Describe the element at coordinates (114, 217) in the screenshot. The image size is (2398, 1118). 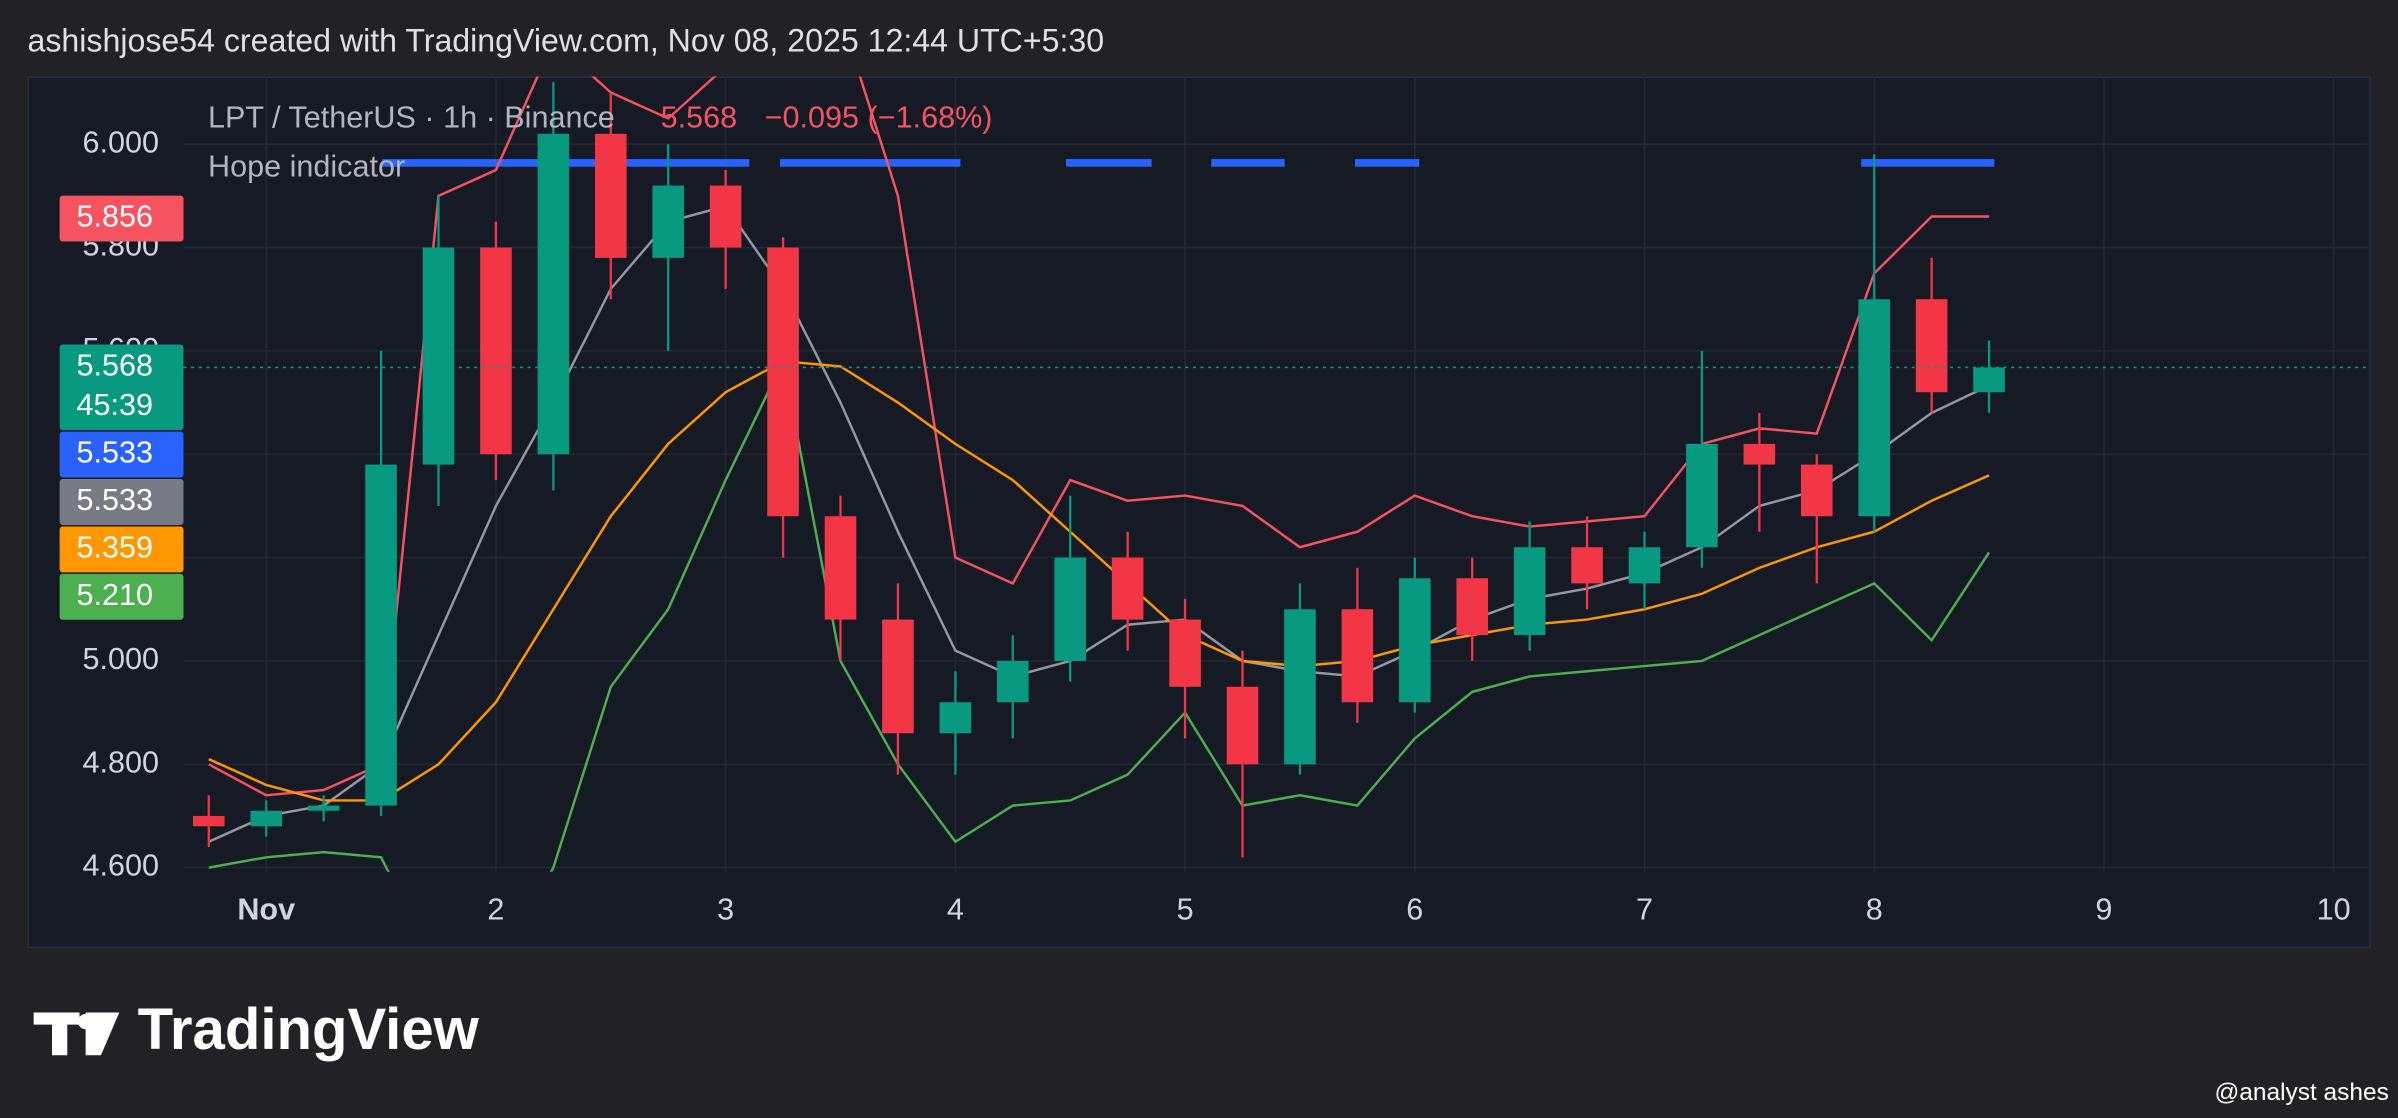
I see `price-label: 5.856` at that location.